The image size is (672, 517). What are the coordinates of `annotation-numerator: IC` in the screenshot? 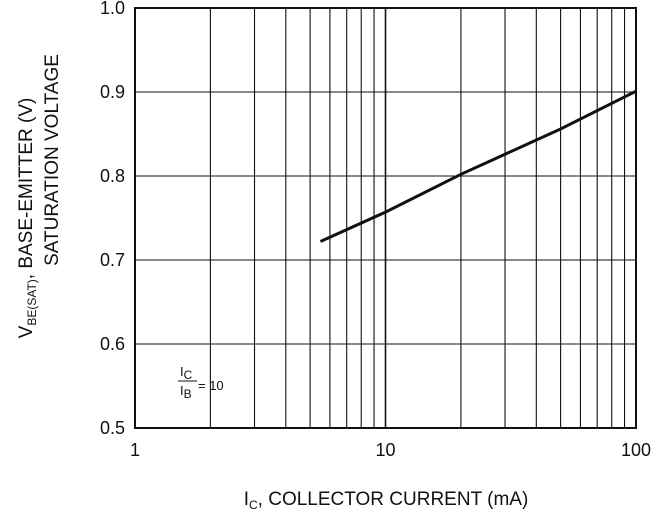 It's located at (186, 373).